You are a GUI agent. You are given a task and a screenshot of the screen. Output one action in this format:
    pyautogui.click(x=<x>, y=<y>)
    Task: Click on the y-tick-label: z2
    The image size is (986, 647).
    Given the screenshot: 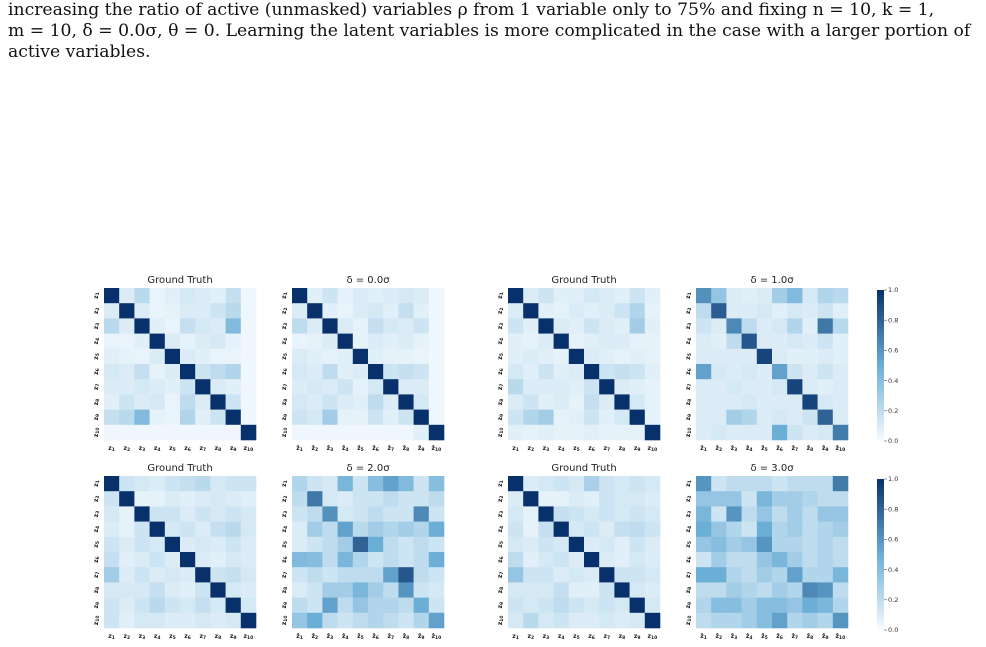 What is the action you would take?
    pyautogui.click(x=689, y=310)
    